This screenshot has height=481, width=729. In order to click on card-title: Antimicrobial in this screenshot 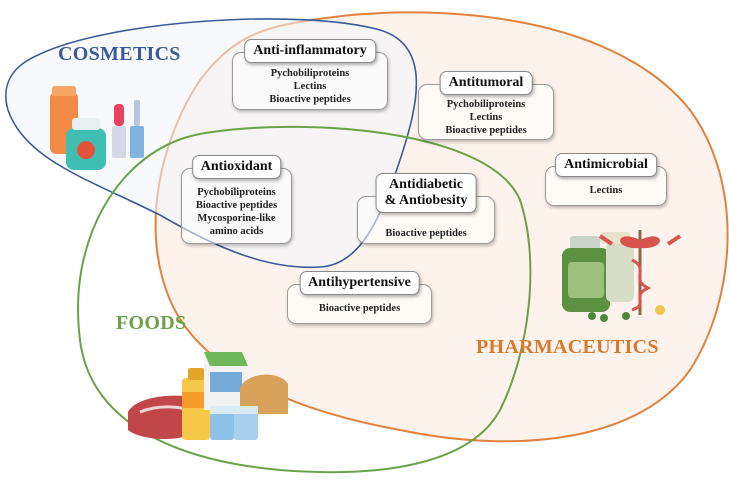, I will do `click(606, 165)`.